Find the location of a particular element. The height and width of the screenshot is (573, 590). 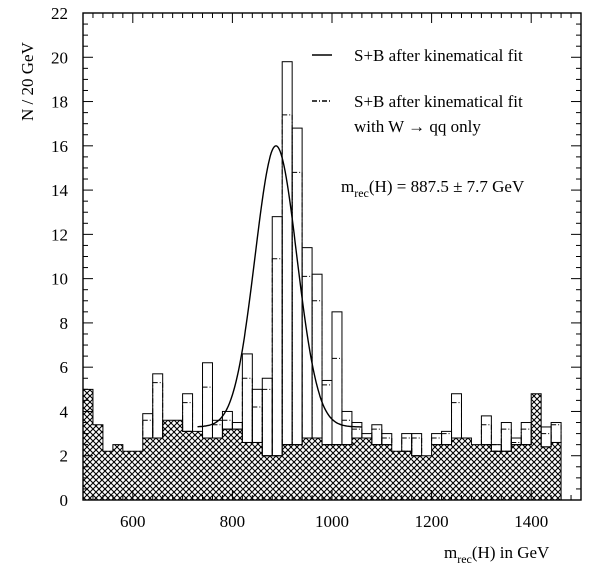

y-tick-label: 4 is located at coordinates (64, 411).